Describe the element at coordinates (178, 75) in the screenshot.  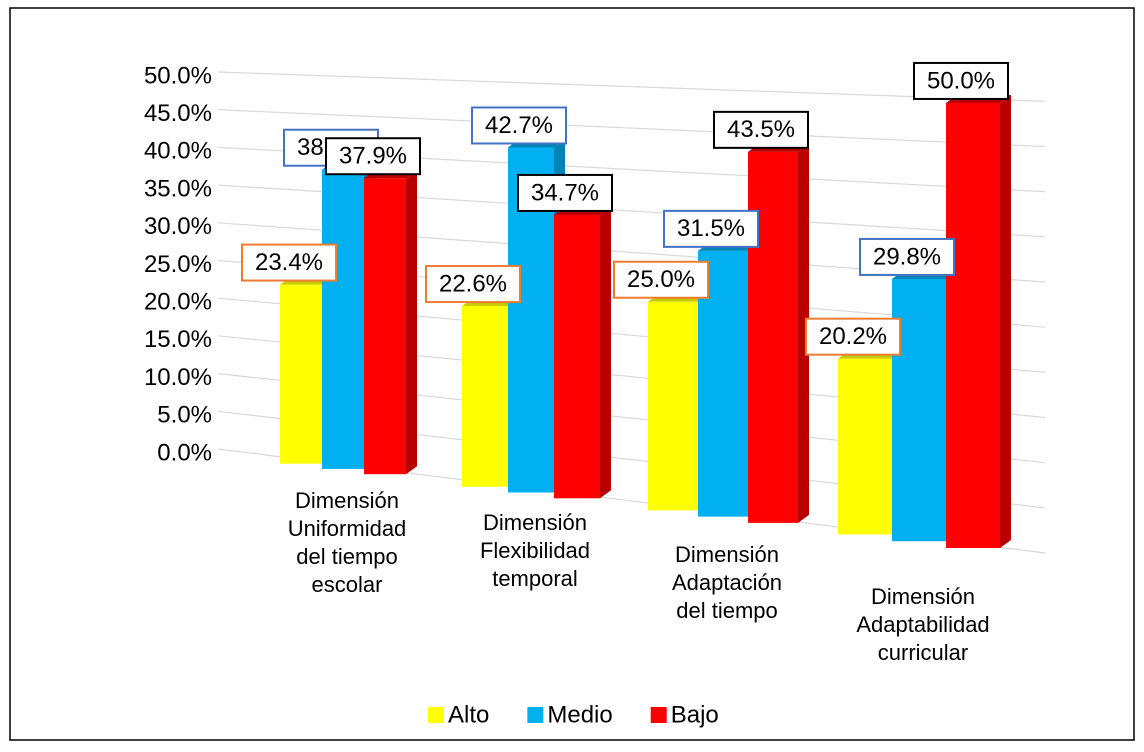
I see `y-tick-label: 50.0%` at that location.